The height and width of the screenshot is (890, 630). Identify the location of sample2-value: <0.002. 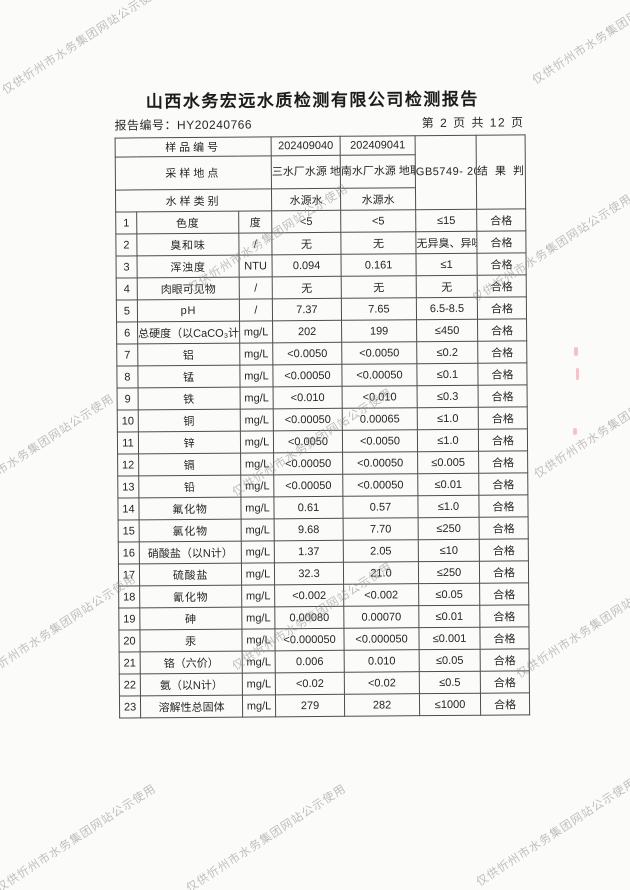
(381, 595).